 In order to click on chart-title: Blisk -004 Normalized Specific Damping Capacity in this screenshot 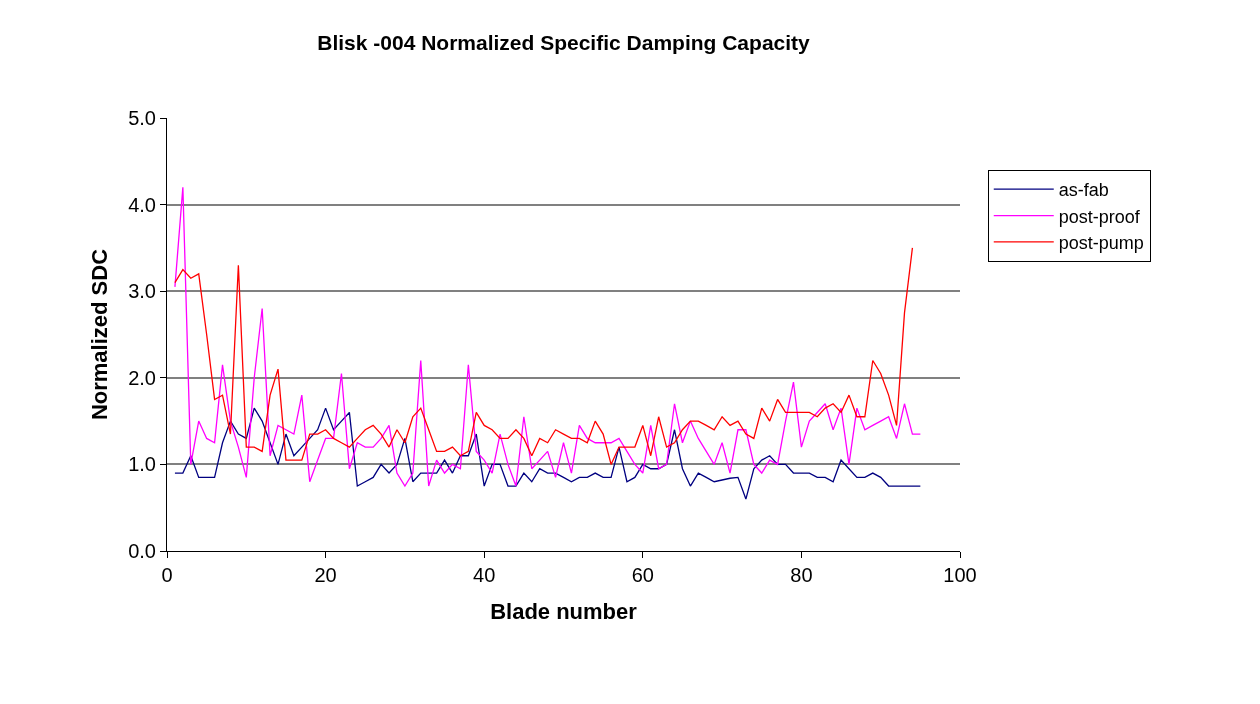, I will do `click(564, 42)`.